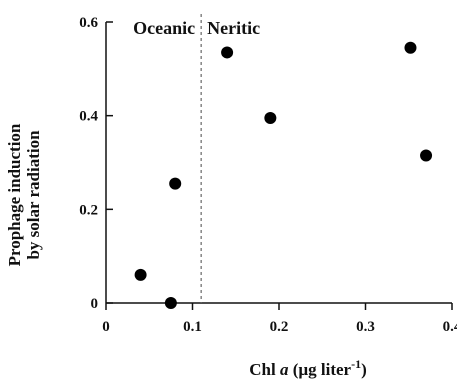 The image size is (457, 384). I want to click on x-axis-title: Chl a (µg liter-1), so click(308, 368).